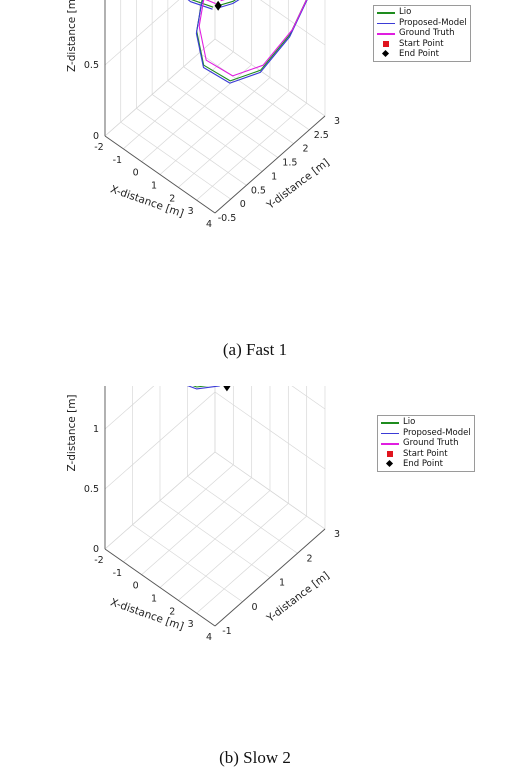 This screenshot has height=772, width=510. Describe the element at coordinates (255, 757) in the screenshot. I see `caption-slow-2: (b) Slow 2` at that location.